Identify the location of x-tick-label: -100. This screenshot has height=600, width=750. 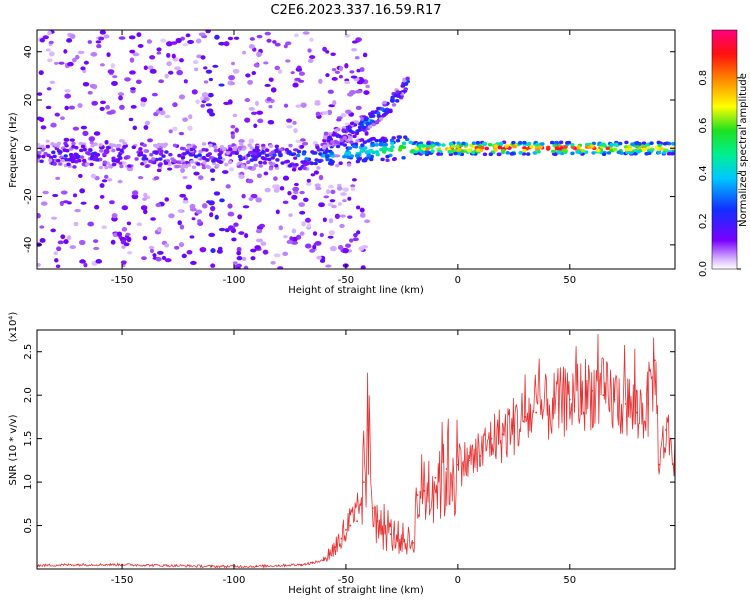
(234, 280).